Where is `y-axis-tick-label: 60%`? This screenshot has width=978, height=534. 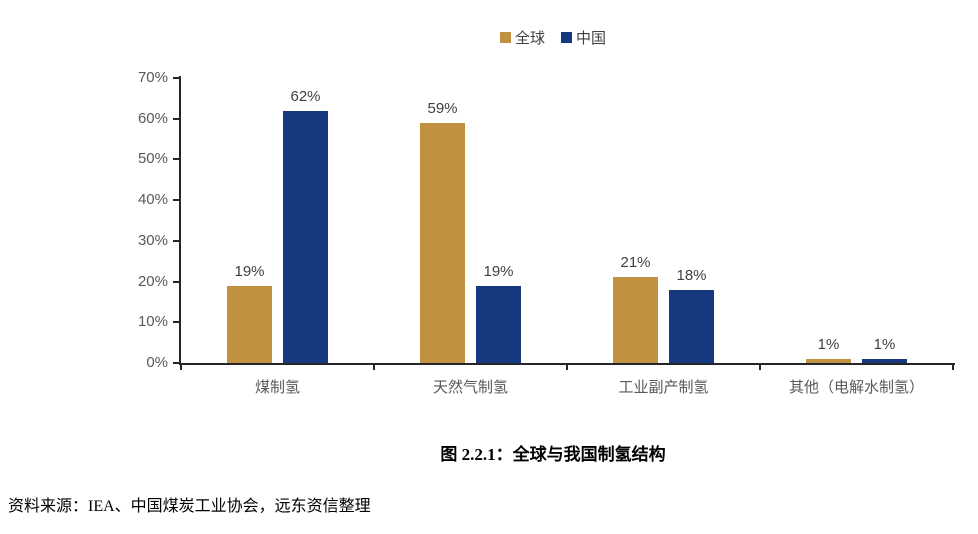 y-axis-tick-label: 60% is located at coordinates (152, 118).